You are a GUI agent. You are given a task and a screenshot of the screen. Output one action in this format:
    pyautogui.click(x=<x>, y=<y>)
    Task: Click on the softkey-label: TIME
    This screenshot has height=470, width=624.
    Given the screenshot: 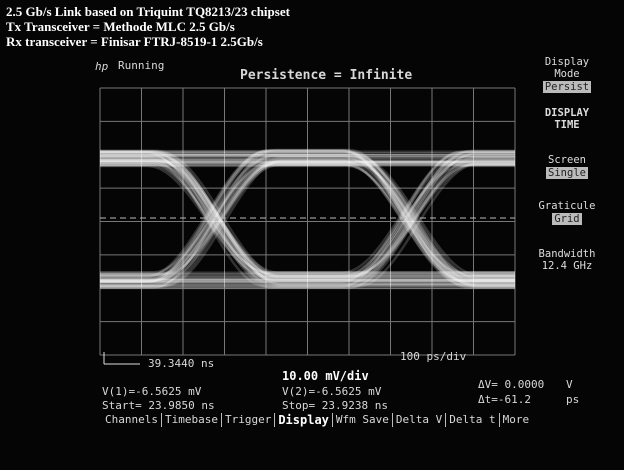 What is the action you would take?
    pyautogui.click(x=567, y=125)
    